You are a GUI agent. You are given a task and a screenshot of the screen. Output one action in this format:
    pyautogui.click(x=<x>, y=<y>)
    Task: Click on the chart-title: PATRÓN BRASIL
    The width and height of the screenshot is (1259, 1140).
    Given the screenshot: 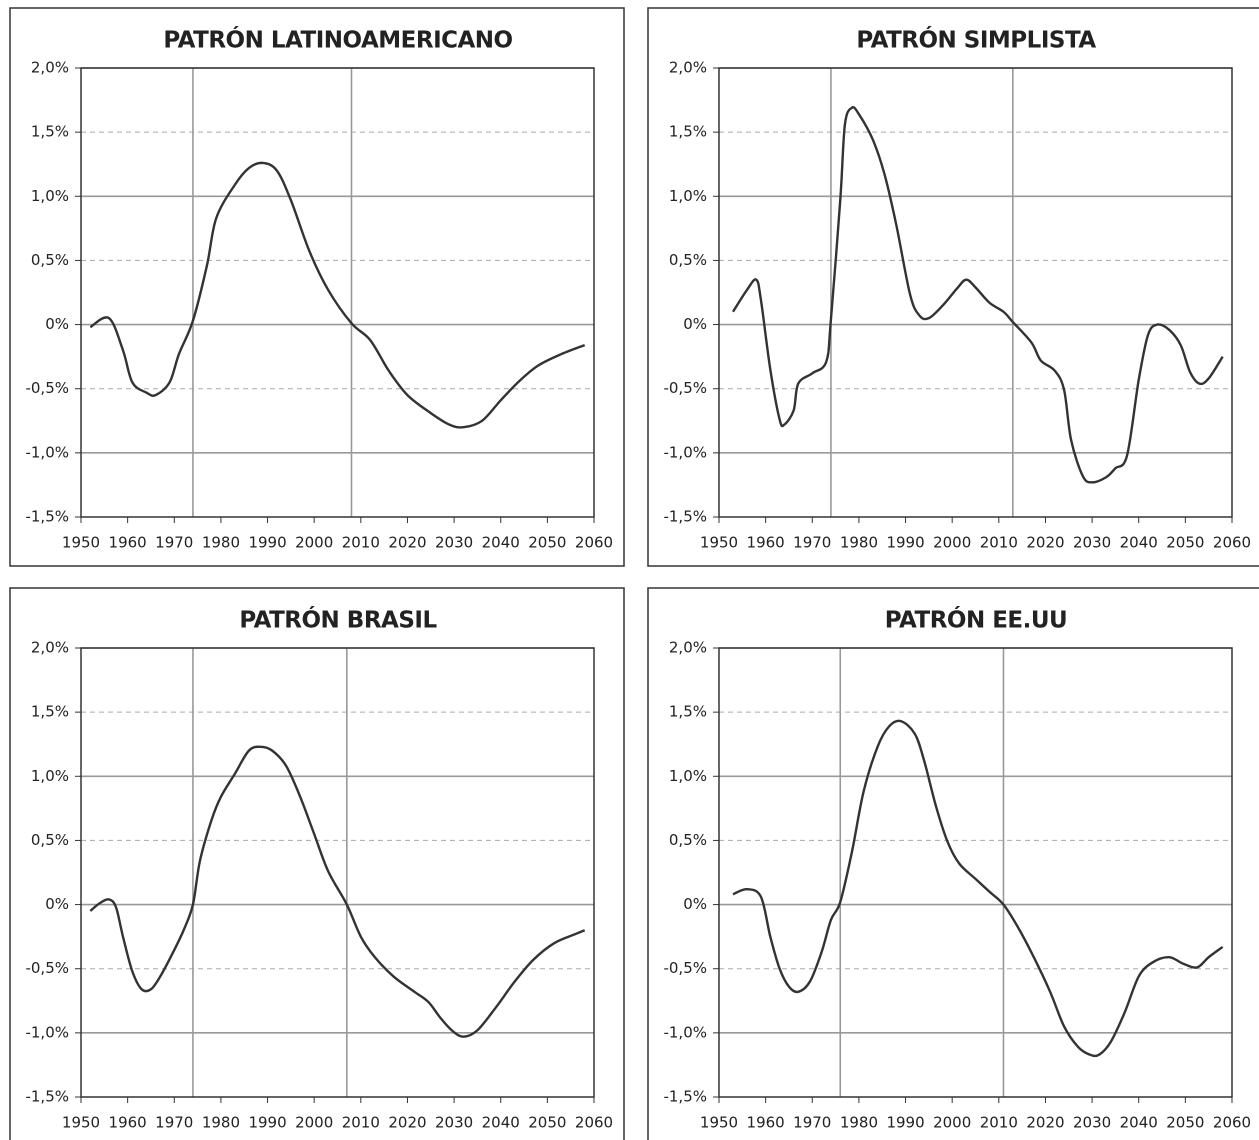 What is the action you would take?
    pyautogui.click(x=338, y=620)
    